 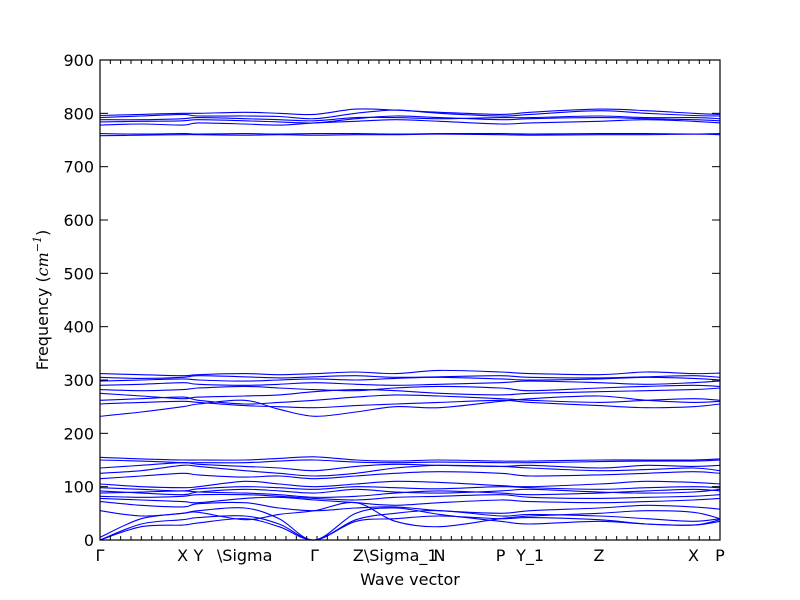 What do you see at coordinates (78, 273) in the screenshot?
I see `y-tick-label: 500` at bounding box center [78, 273].